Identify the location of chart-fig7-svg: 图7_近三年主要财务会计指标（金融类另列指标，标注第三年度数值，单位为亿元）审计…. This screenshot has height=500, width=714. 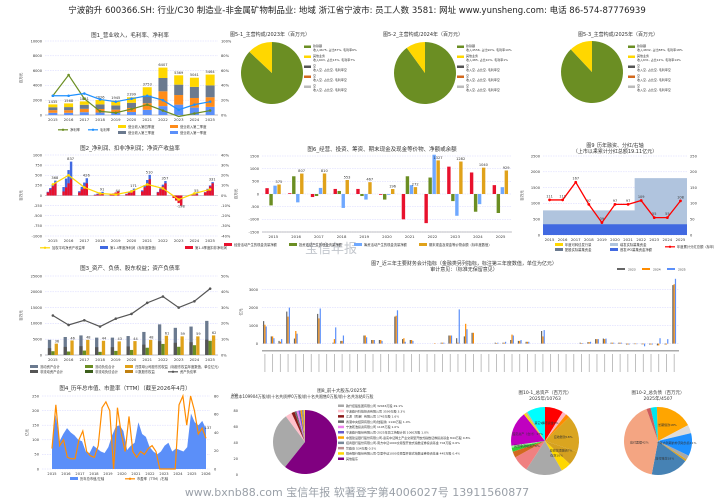
(462, 316).